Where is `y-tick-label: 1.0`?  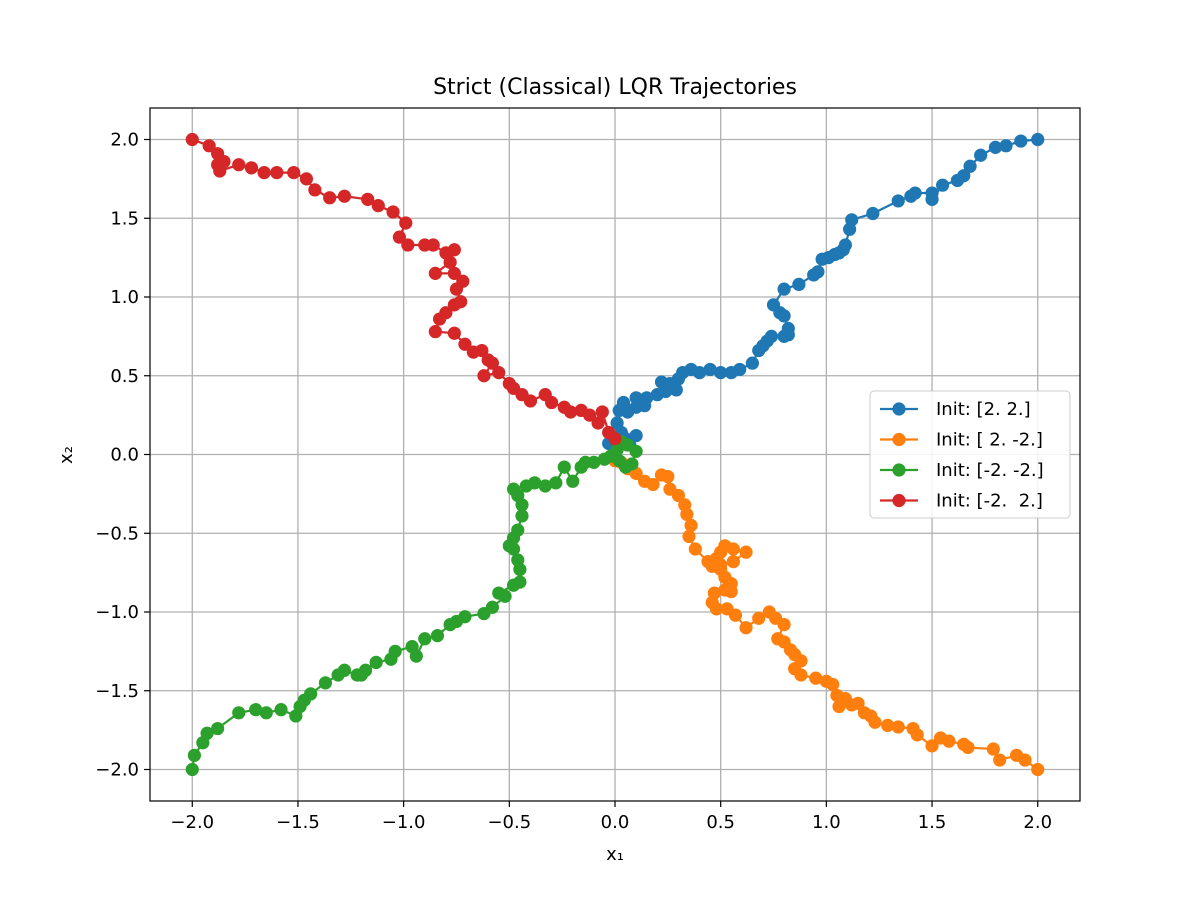
y-tick-label: 1.0 is located at coordinates (124, 297).